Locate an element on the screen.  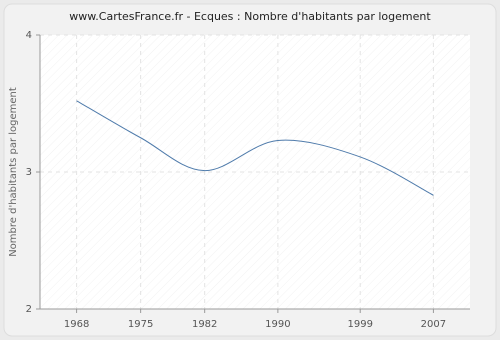
x-tick-label: 1982 is located at coordinates (204, 324).